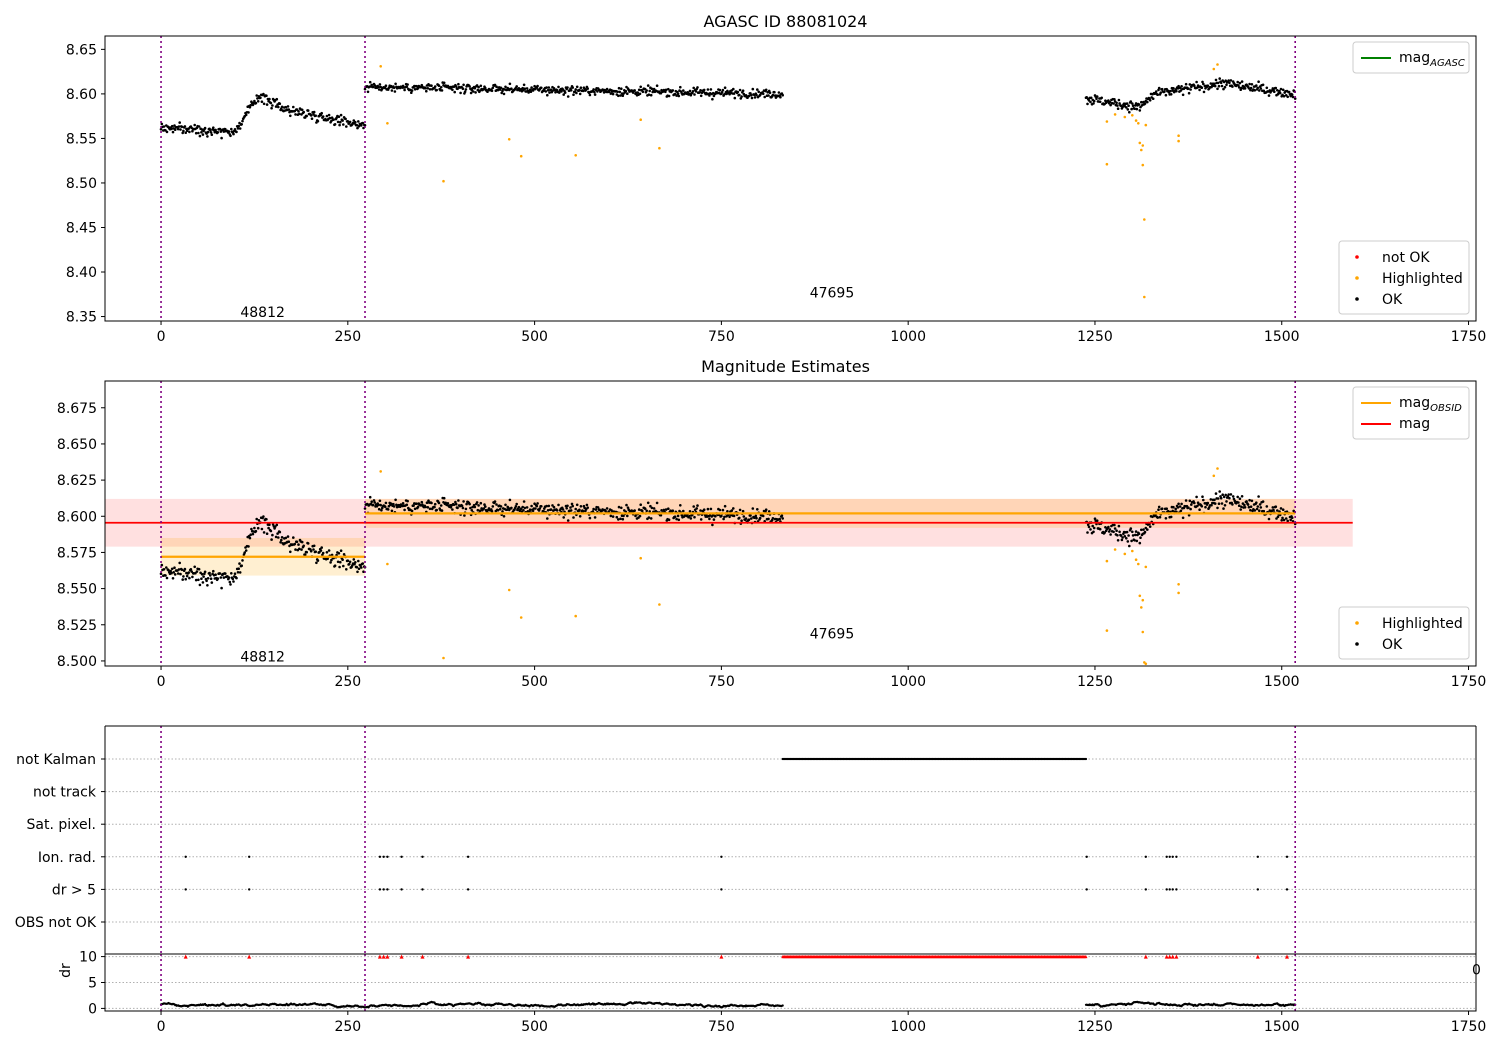 The image size is (1500, 1050). I want to click on agasc-panel-x-tick-label: 250, so click(347, 337).